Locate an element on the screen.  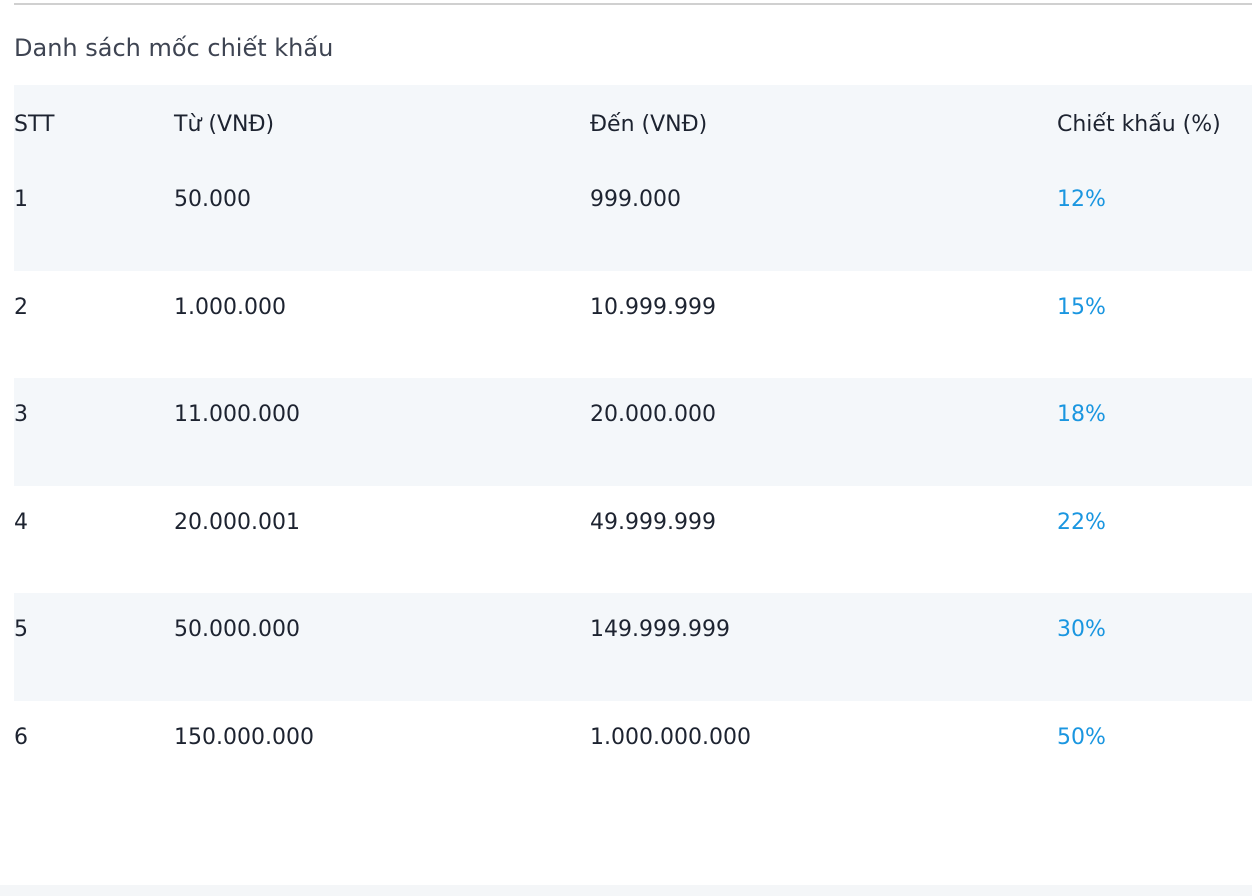
header-cell: Chiết khấu (%) is located at coordinates (1154, 124).